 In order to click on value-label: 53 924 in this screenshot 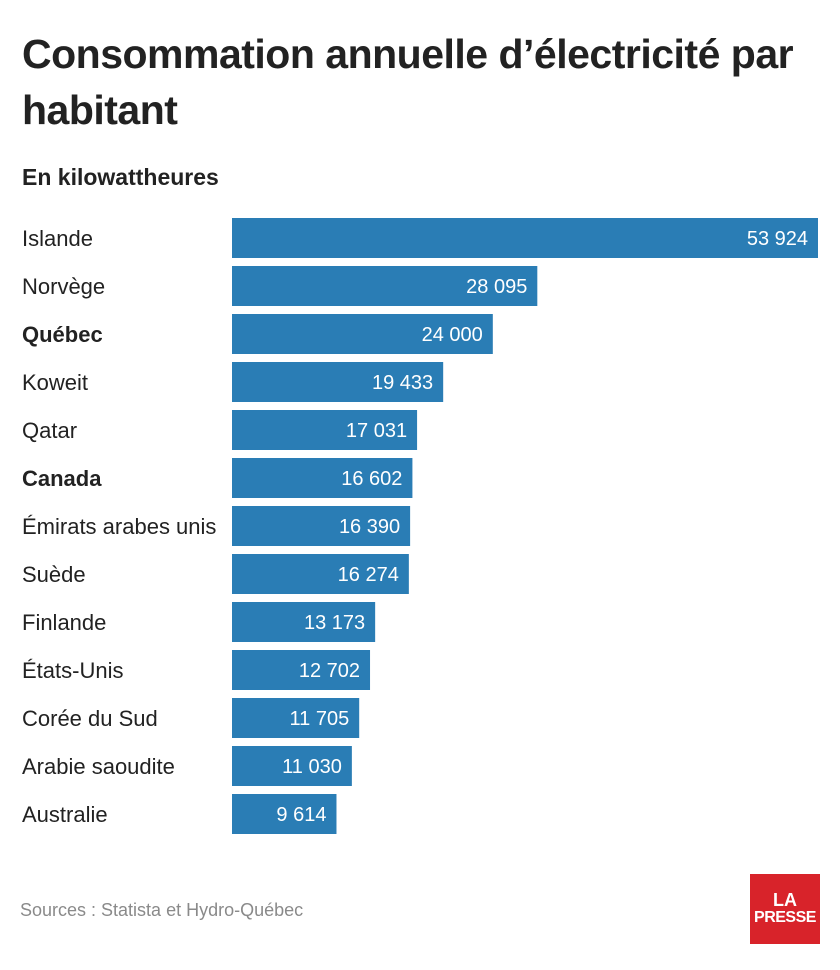, I will do `click(777, 239)`.